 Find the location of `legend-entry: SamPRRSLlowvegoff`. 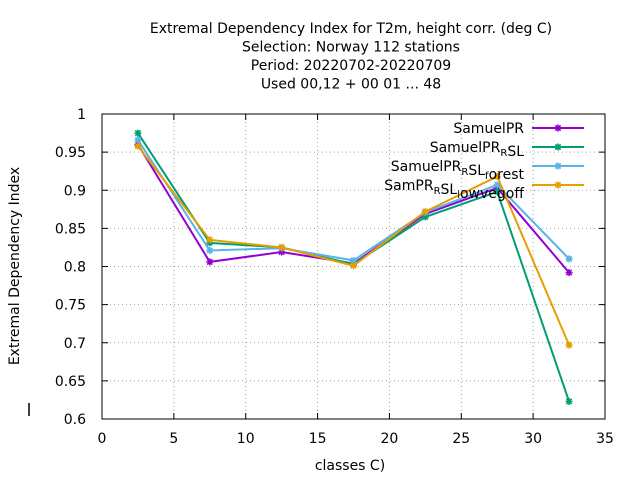

legend-entry: SamPRRSLlowvegoff is located at coordinates (484, 190).